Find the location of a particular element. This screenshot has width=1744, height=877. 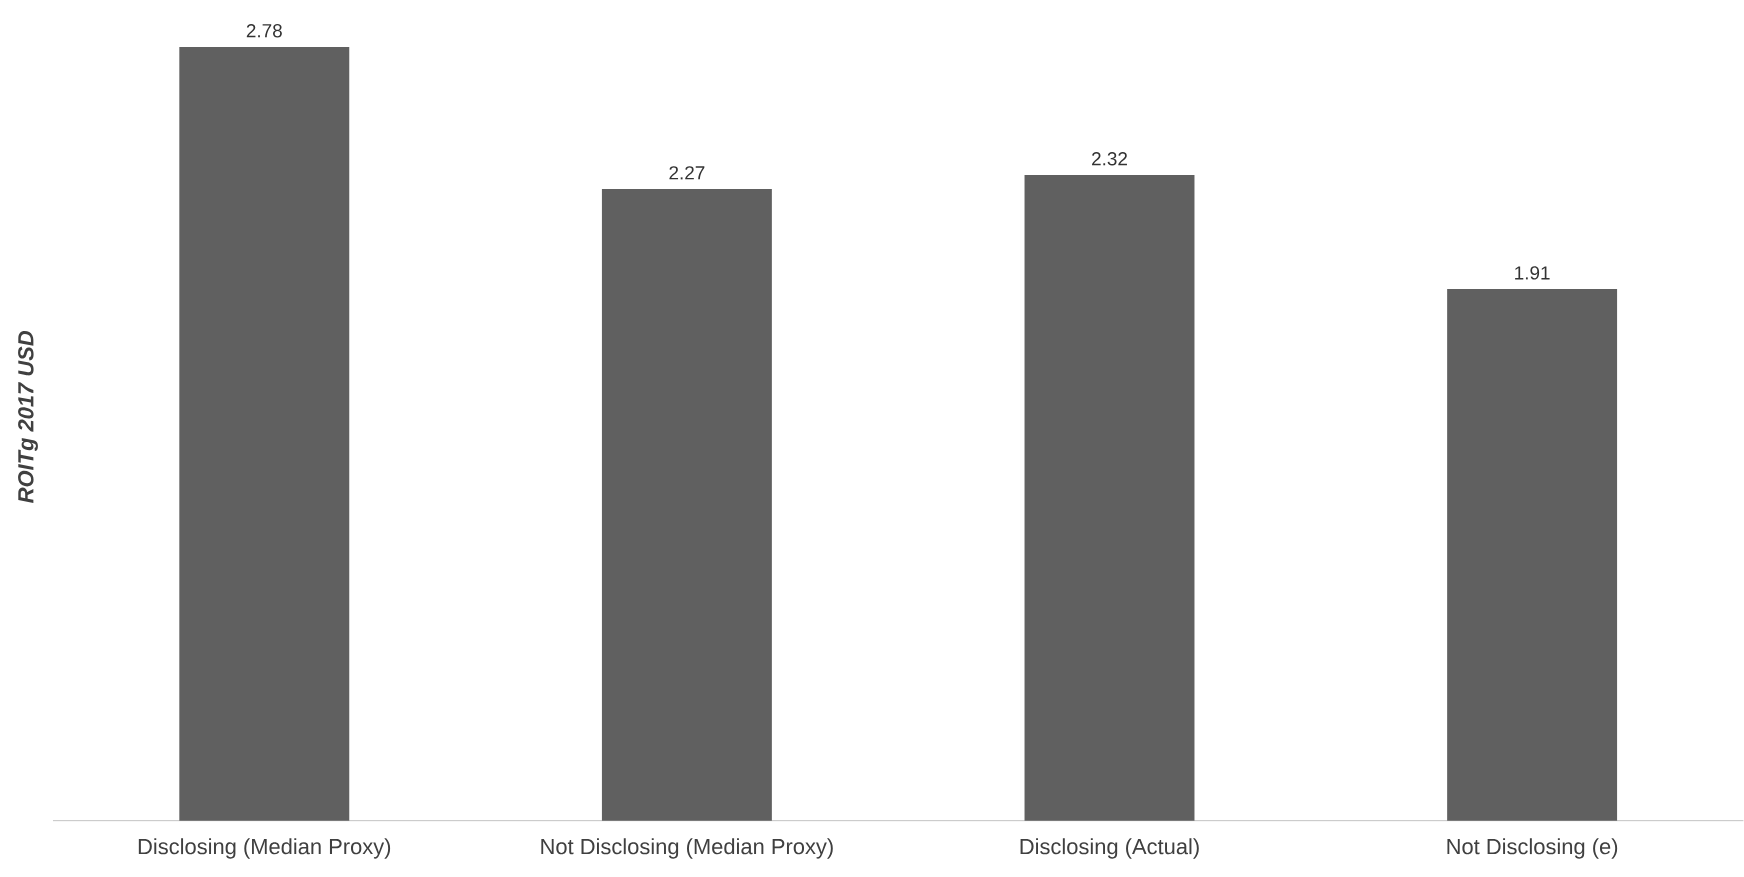

x-tick-label: Disclosing (Median Proxy) is located at coordinates (264, 848).